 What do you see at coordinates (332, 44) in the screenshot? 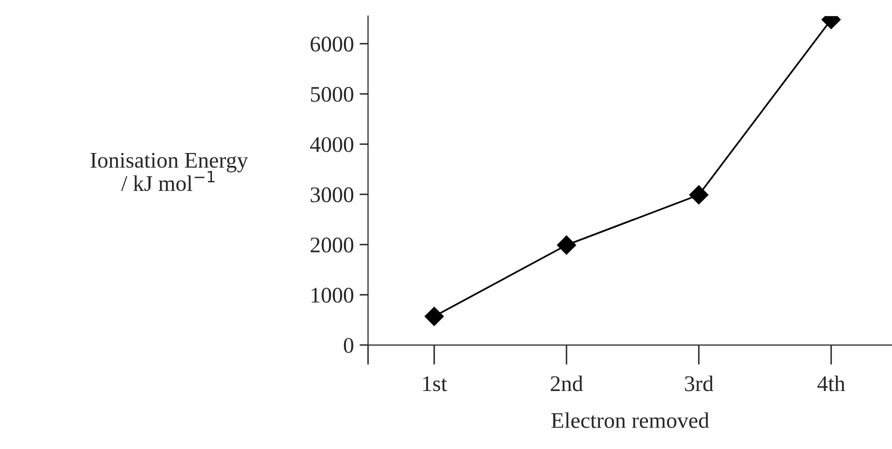
I see `y-tick-label: 6000` at bounding box center [332, 44].